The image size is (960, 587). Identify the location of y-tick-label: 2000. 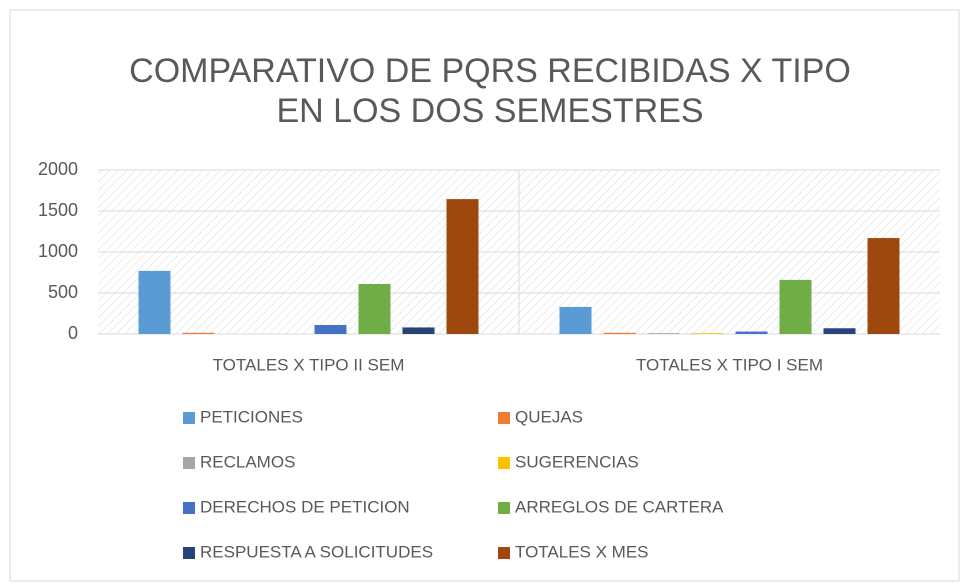
(58, 169).